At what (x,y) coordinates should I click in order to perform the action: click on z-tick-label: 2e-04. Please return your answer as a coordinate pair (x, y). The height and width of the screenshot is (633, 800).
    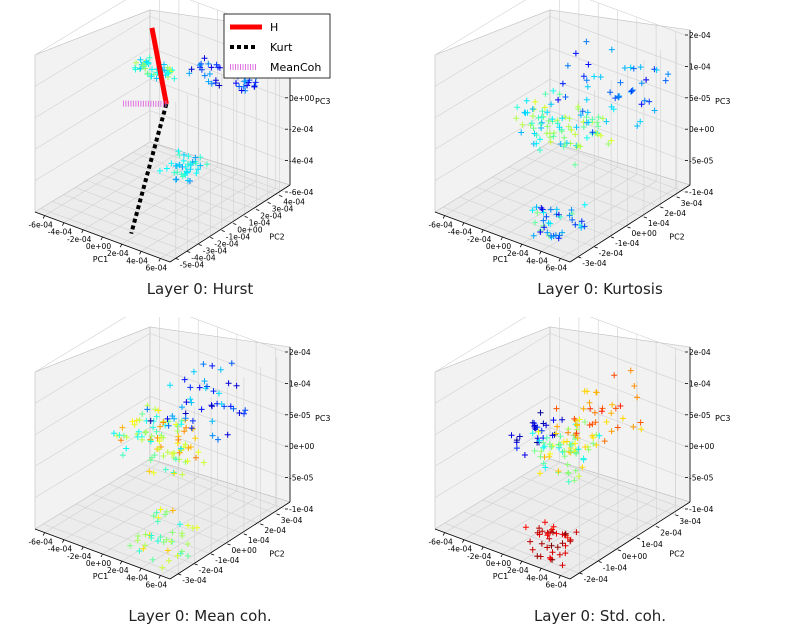
    Looking at the image, I should click on (700, 352).